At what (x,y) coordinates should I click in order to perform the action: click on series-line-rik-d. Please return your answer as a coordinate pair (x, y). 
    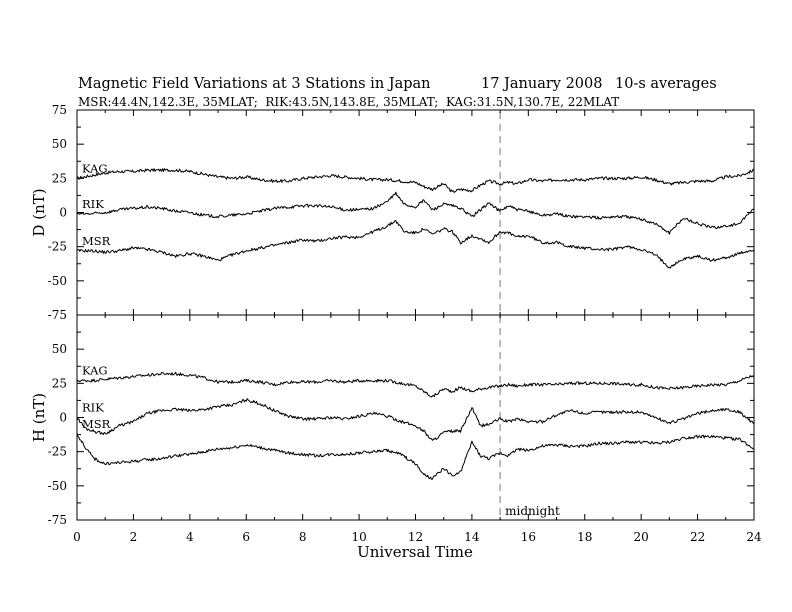
    Looking at the image, I should click on (415, 213).